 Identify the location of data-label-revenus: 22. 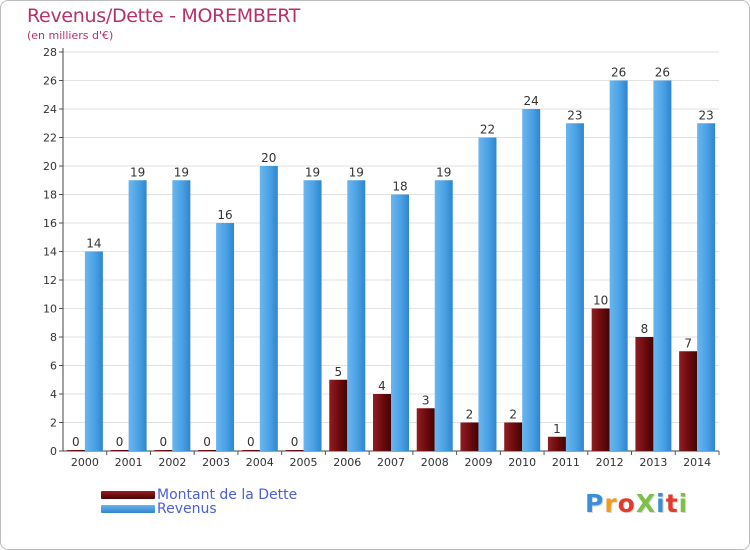
(487, 130).